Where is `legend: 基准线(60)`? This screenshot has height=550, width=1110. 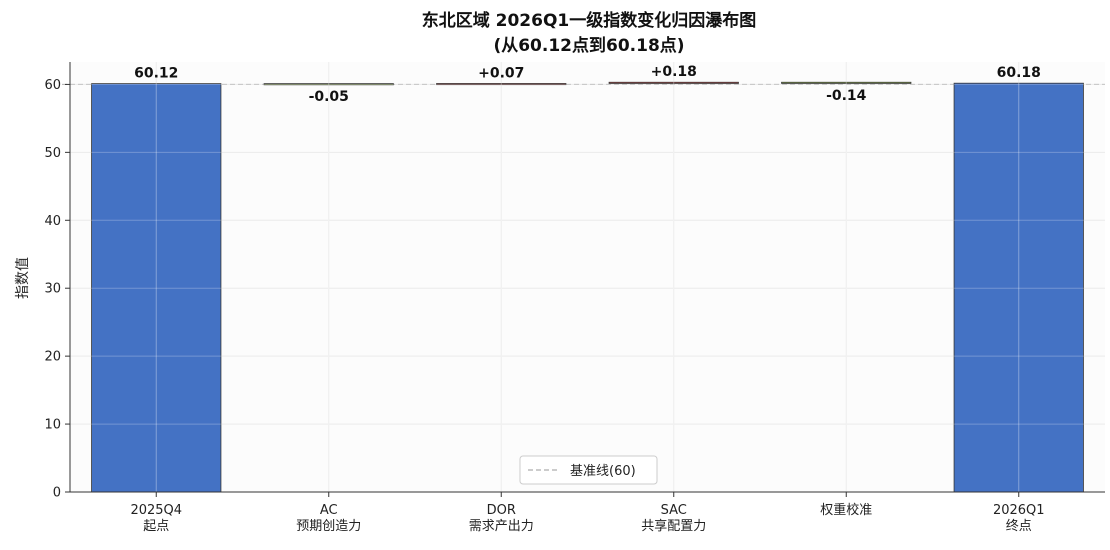 legend: 基准线(60) is located at coordinates (588, 470).